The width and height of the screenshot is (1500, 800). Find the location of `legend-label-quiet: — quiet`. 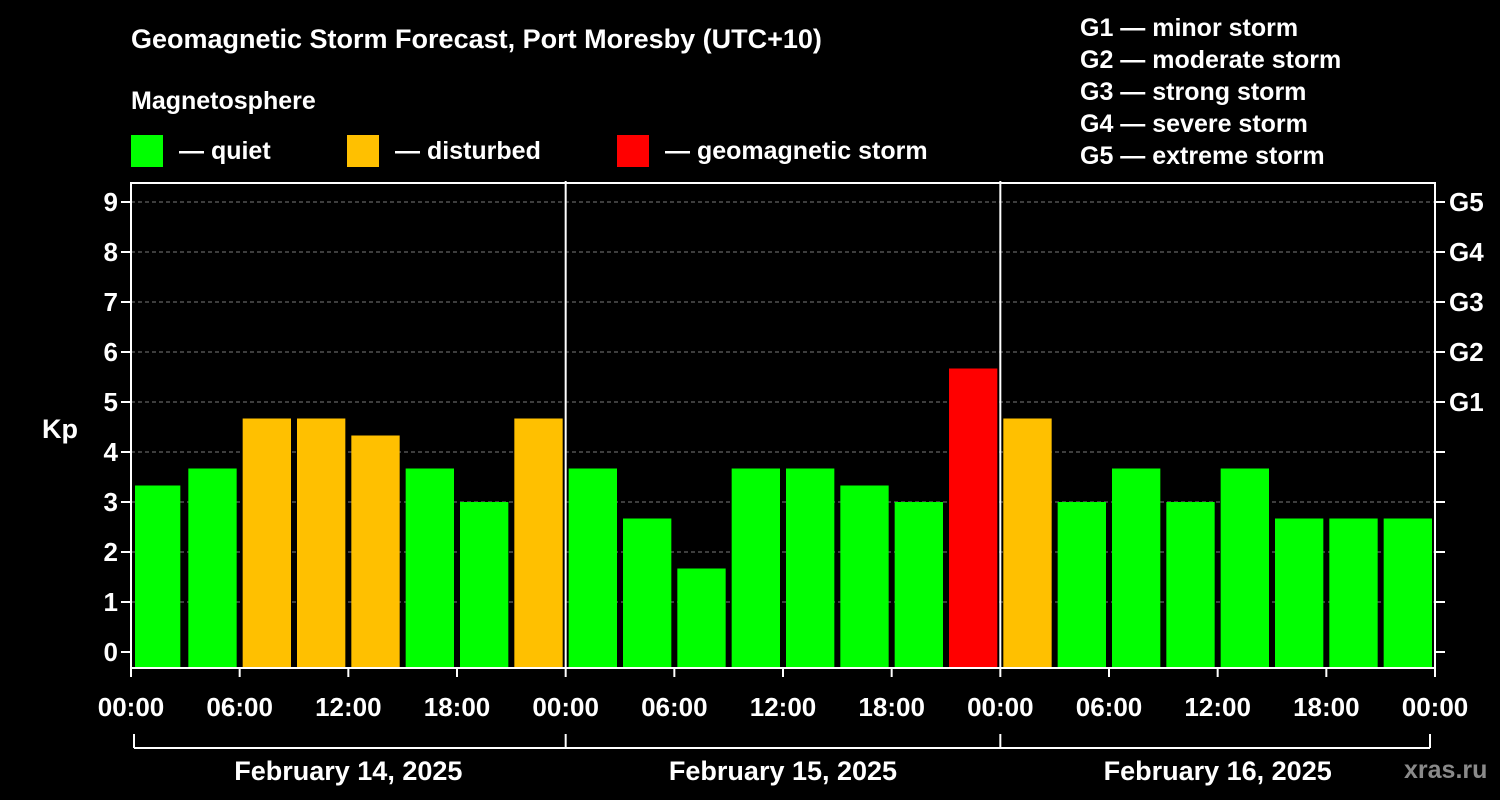

legend-label-quiet: — quiet is located at coordinates (225, 150).